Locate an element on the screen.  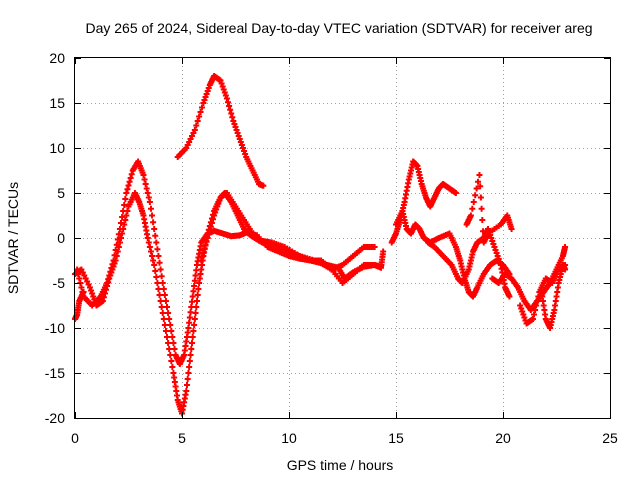
x-tick-label: 5 is located at coordinates (182, 438).